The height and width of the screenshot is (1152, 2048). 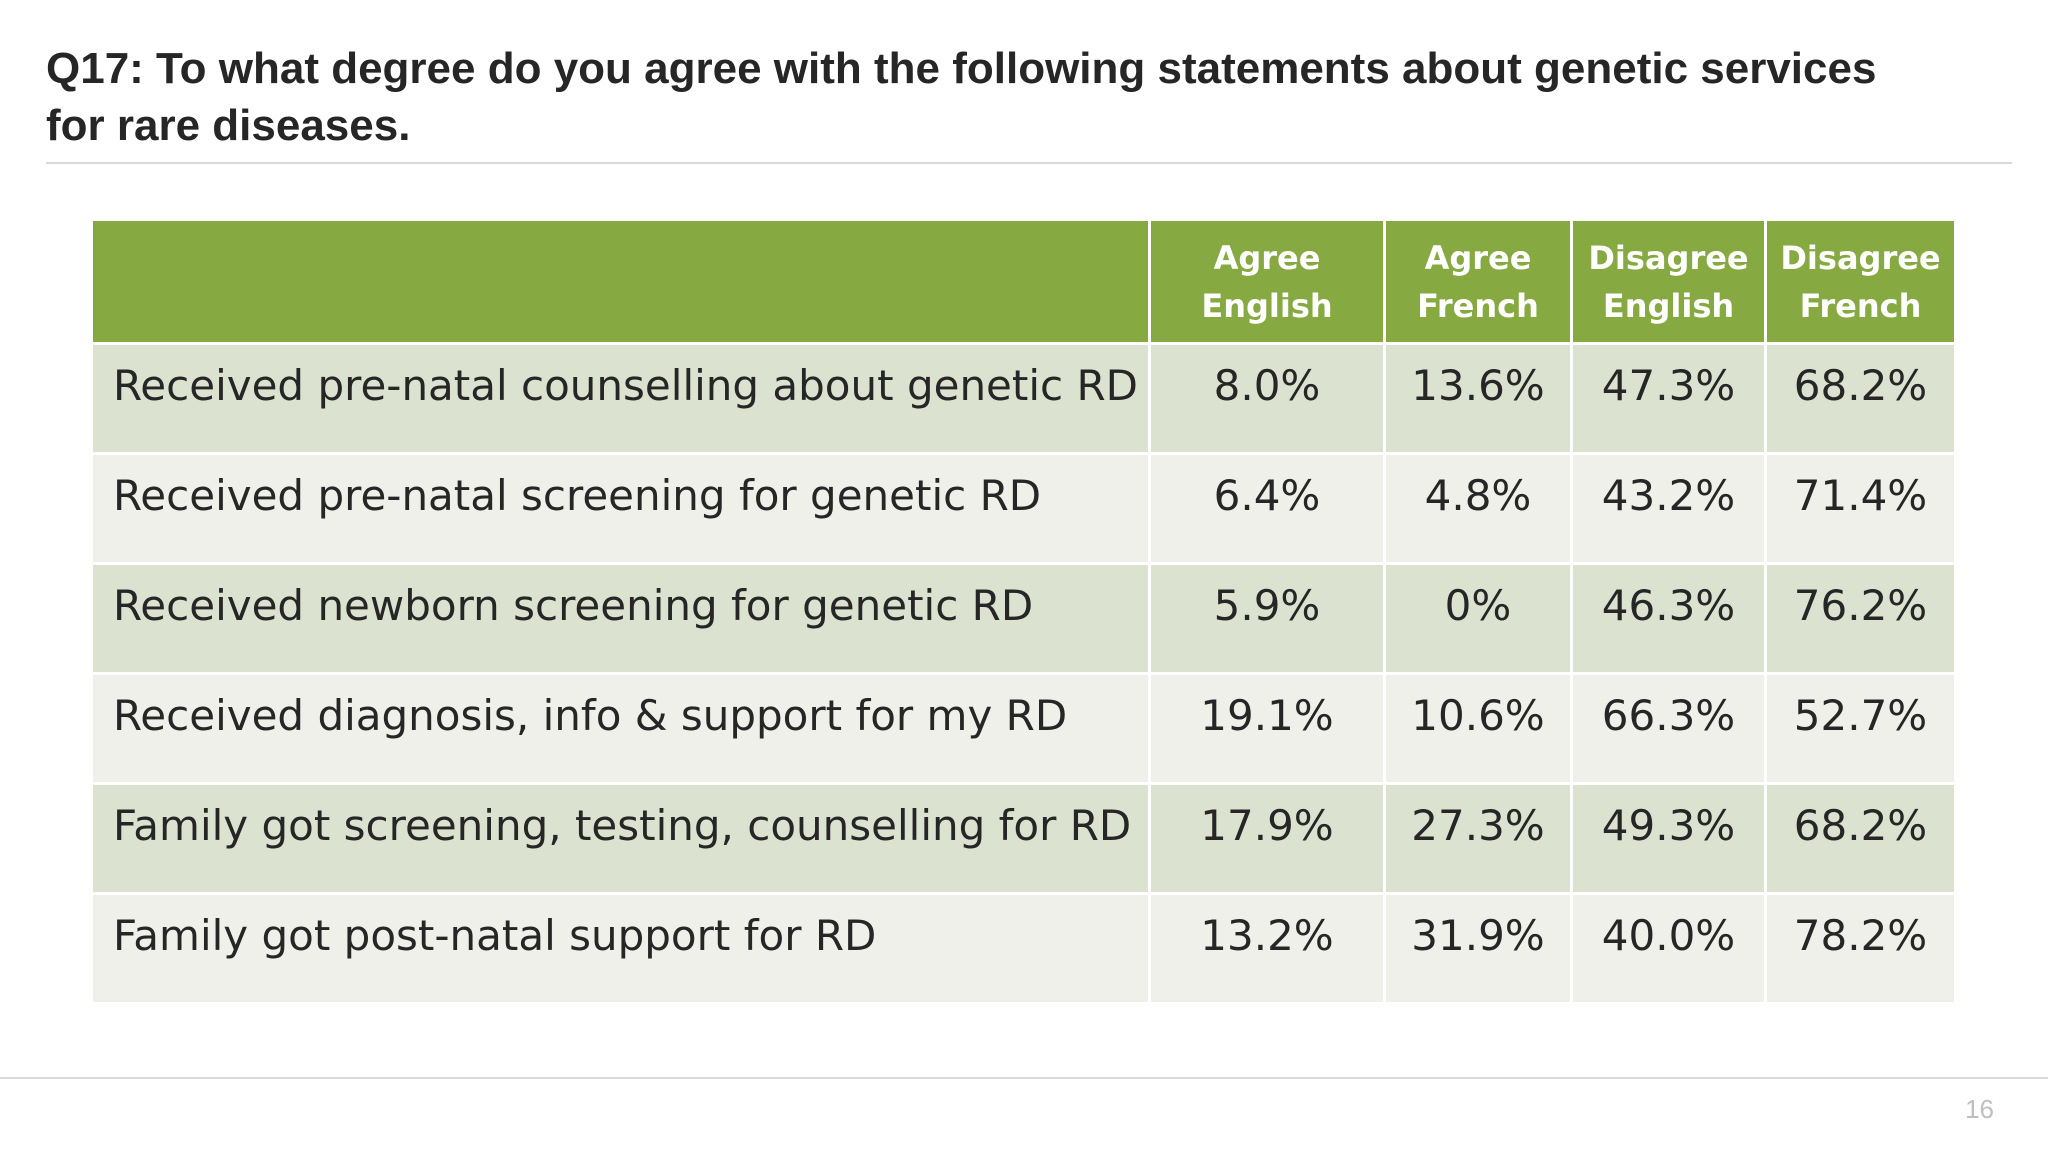 What do you see at coordinates (1668, 838) in the screenshot?
I see `cell-disagree-english: 49.3%` at bounding box center [1668, 838].